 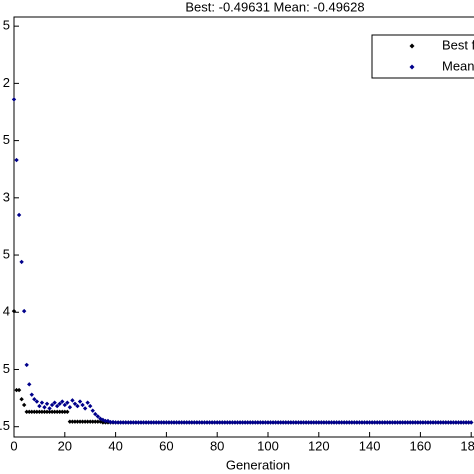 What do you see at coordinates (13, 445) in the screenshot?
I see `x-tick-label: 0` at bounding box center [13, 445].